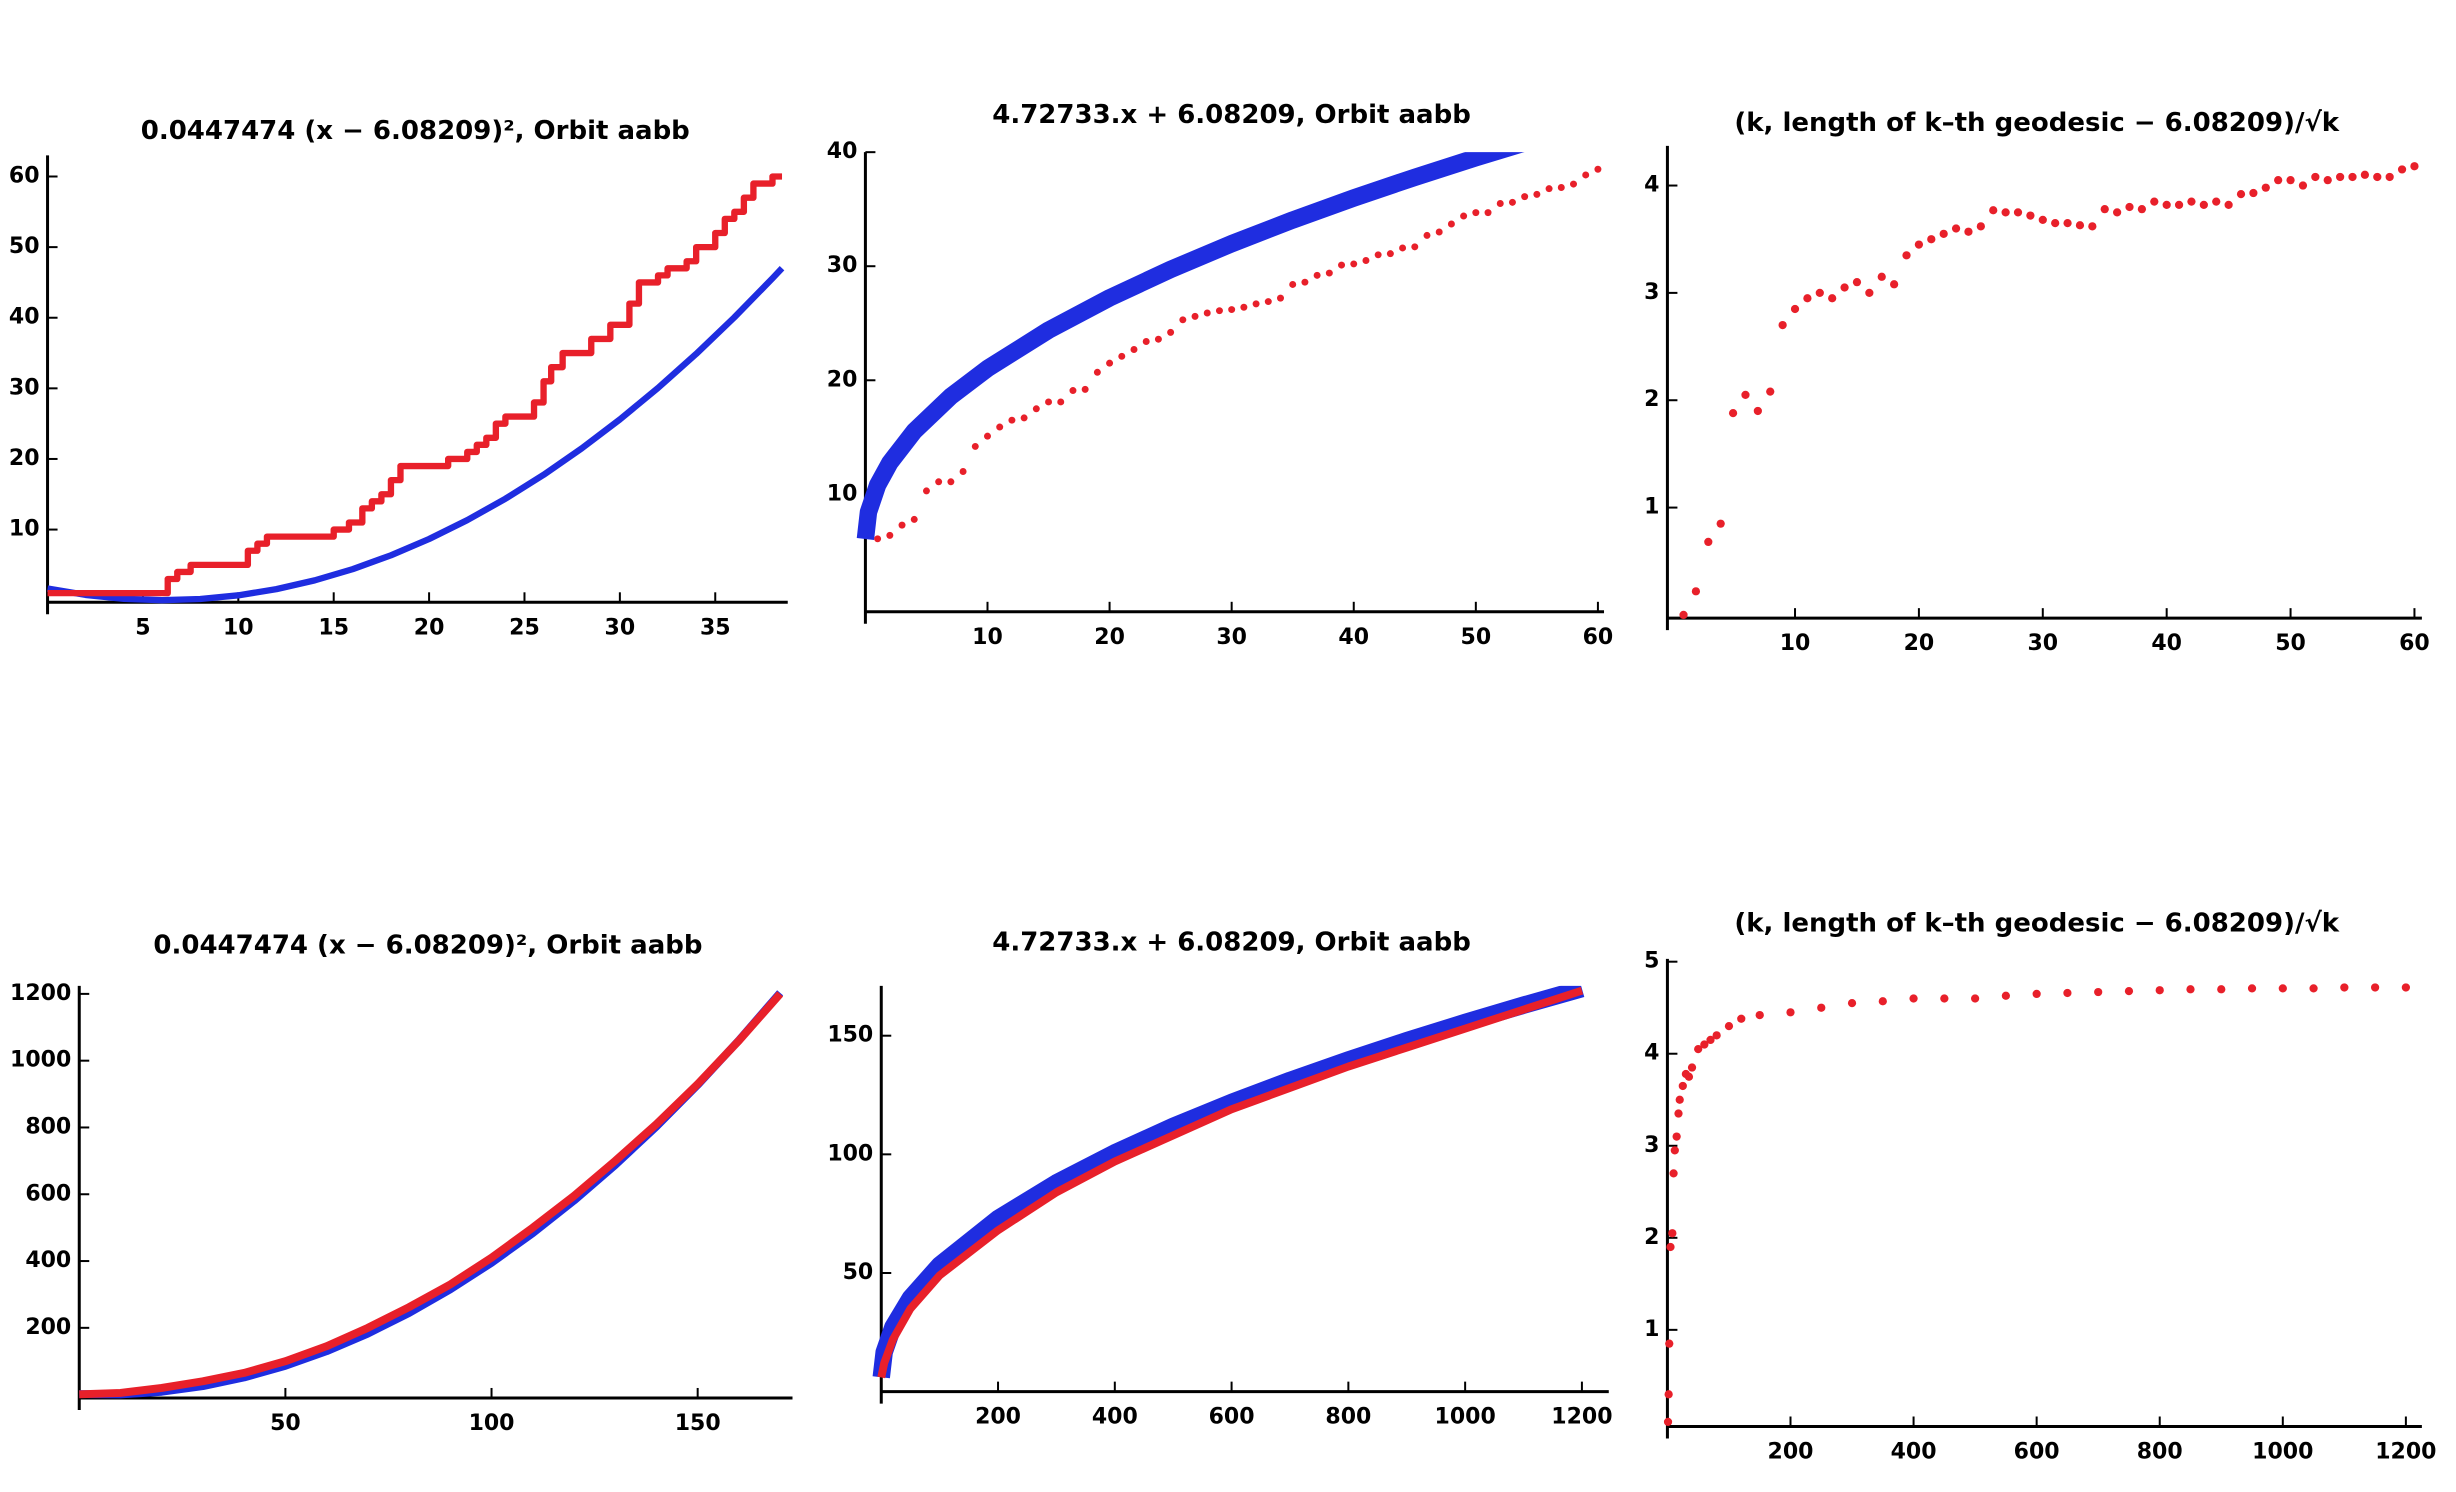 The width and height of the screenshot is (2456, 1492). I want to click on x-tick-label: 400, so click(1115, 1417).